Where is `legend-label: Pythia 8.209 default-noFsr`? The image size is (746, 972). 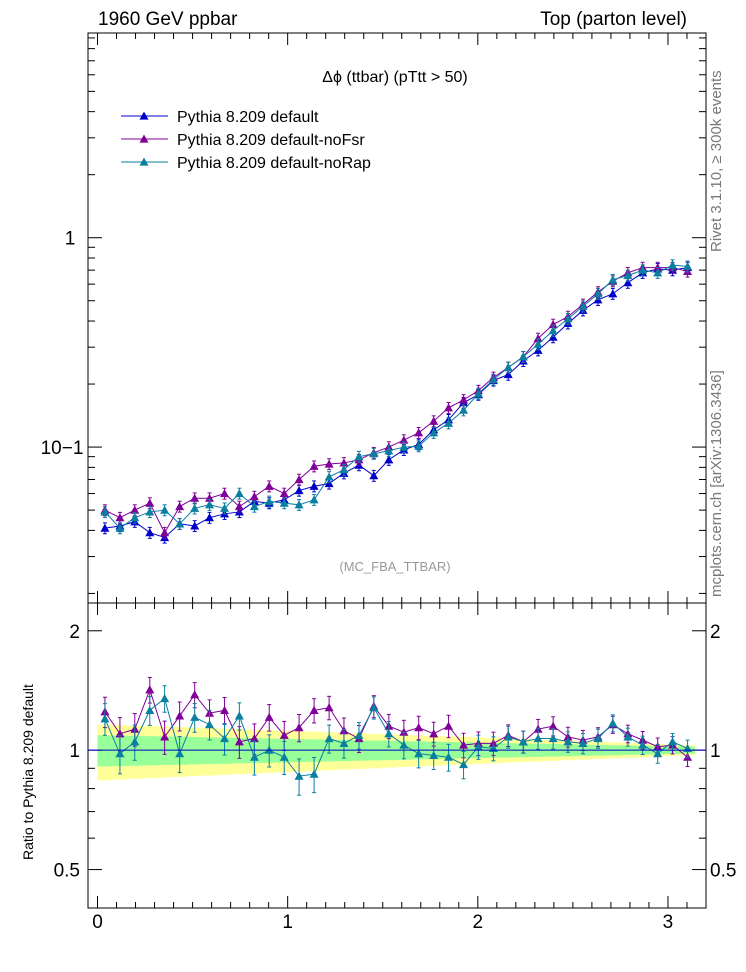
legend-label: Pythia 8.209 default-noFsr is located at coordinates (271, 140).